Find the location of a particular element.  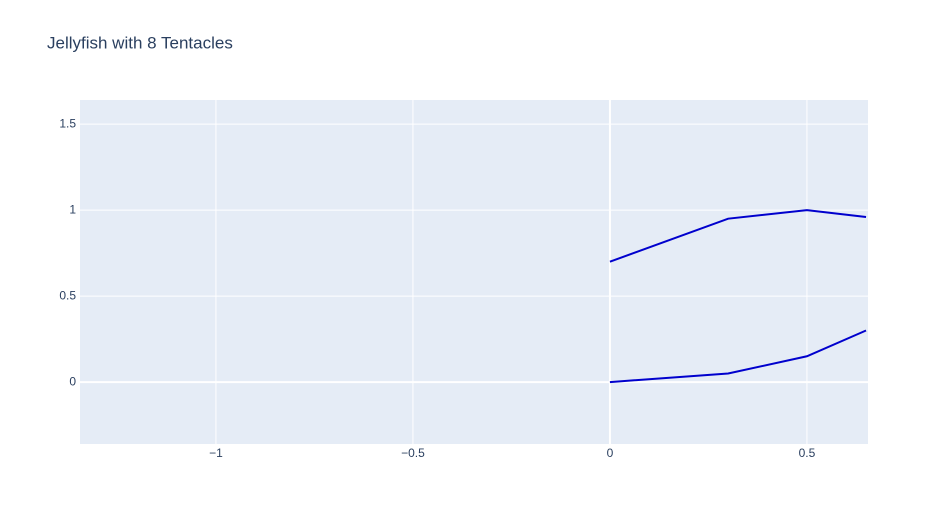

y-tick-label: 0 is located at coordinates (72, 381).